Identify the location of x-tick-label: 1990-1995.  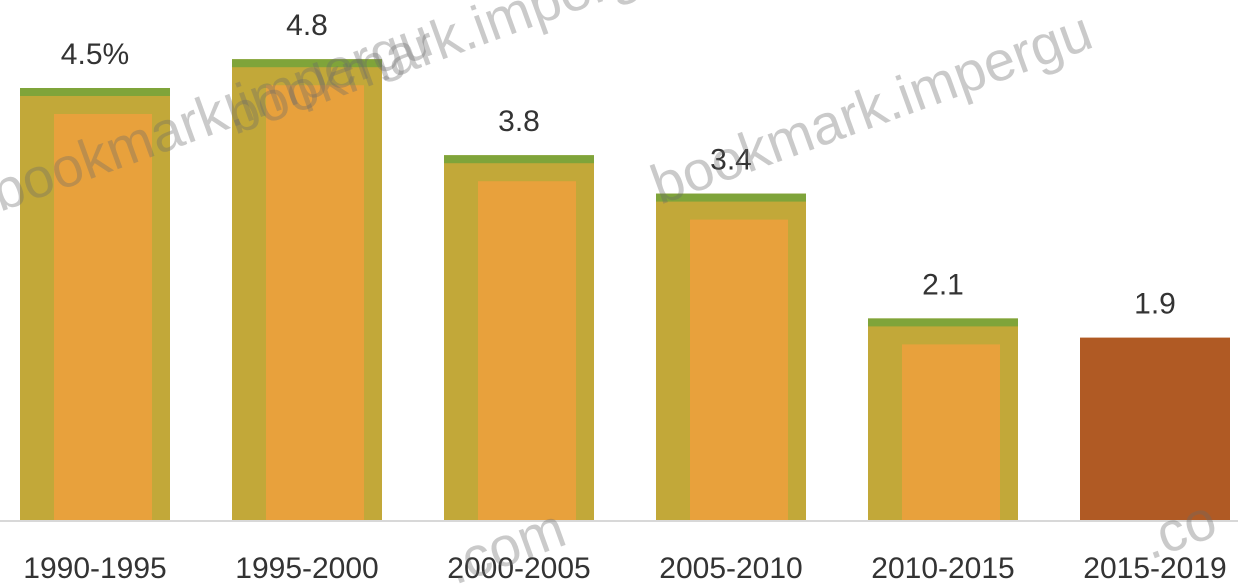
(94, 568).